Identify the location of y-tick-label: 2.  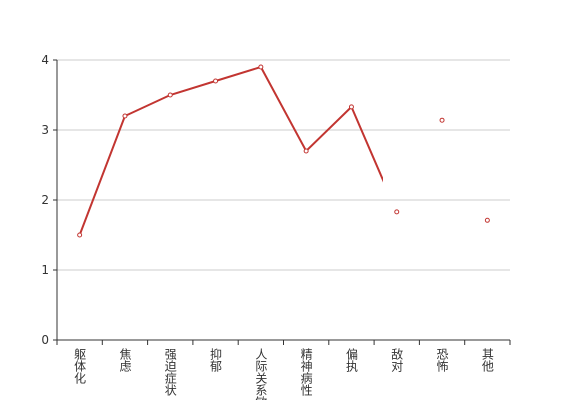
(45, 200).